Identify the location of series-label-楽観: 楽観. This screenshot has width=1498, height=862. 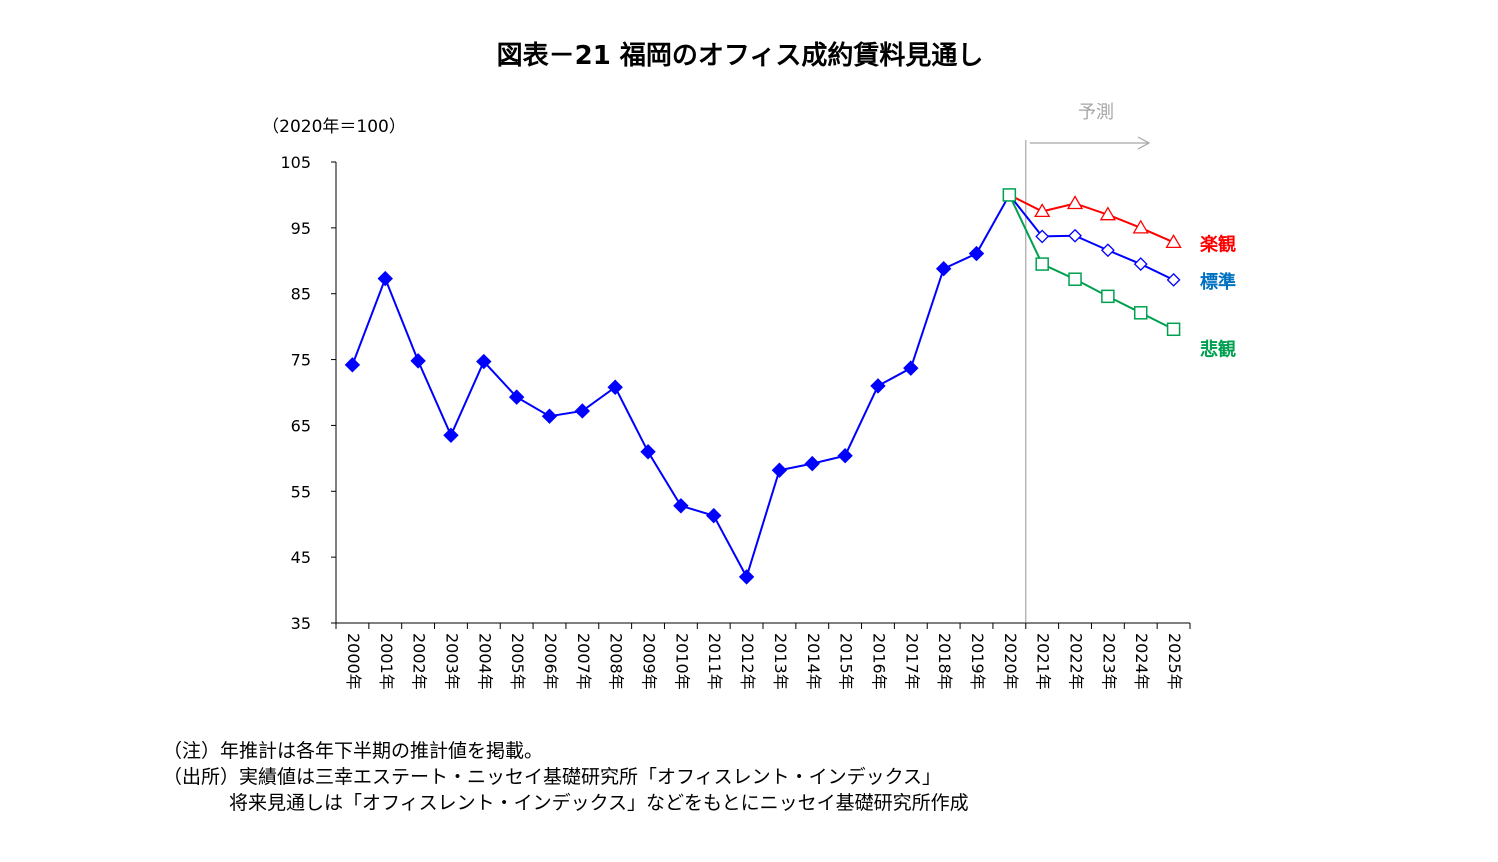
(1218, 244).